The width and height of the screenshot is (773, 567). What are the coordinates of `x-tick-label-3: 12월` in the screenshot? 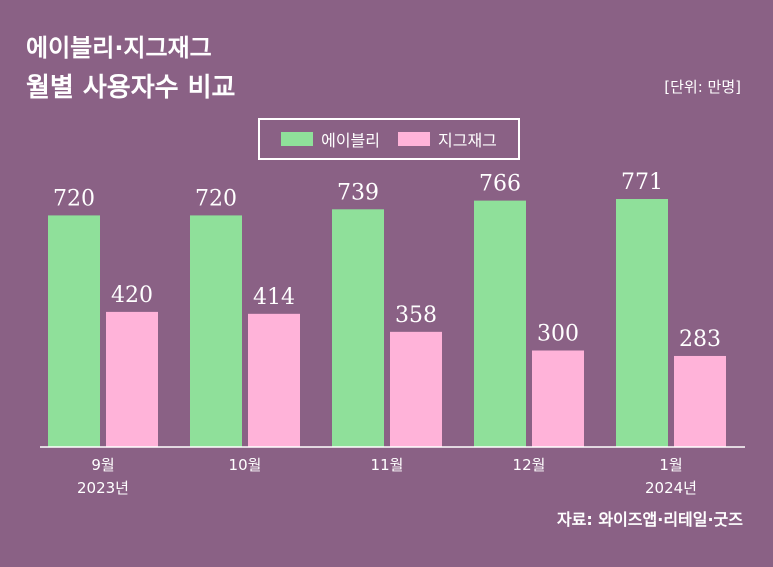 It's located at (529, 465).